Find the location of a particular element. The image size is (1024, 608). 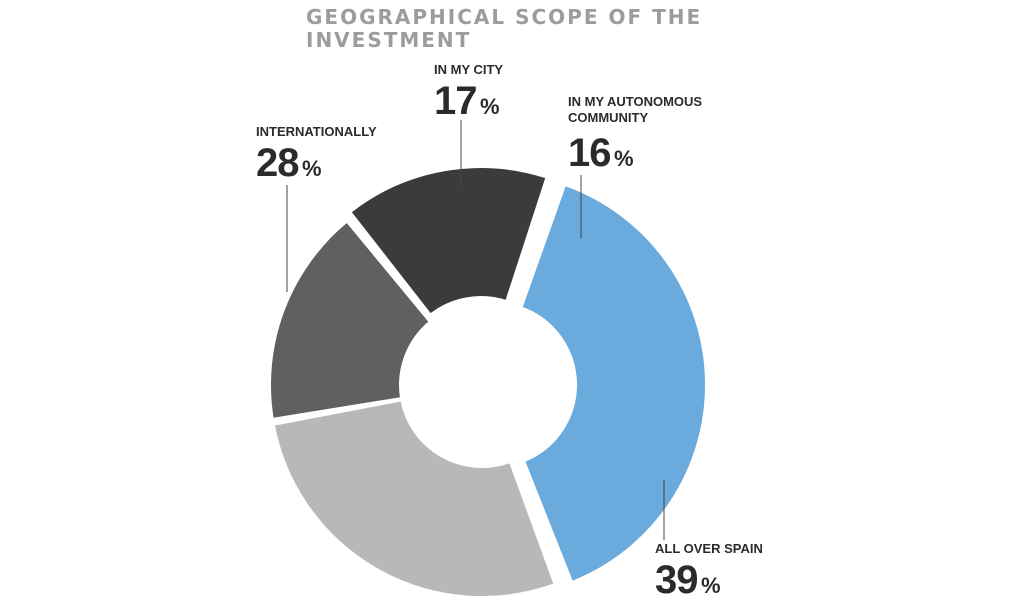

label-all-over-spain: ALL OVER SPAIN 39% is located at coordinates (709, 571).